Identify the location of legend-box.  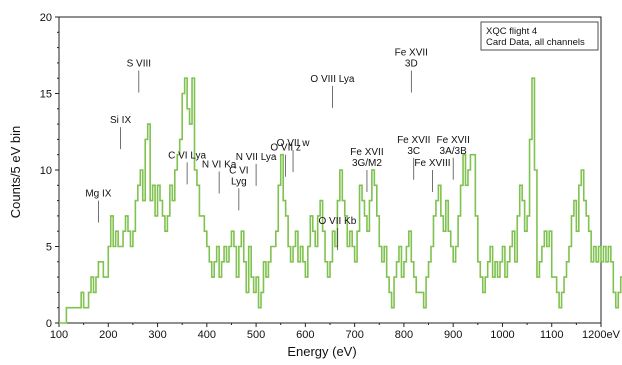
(539, 36).